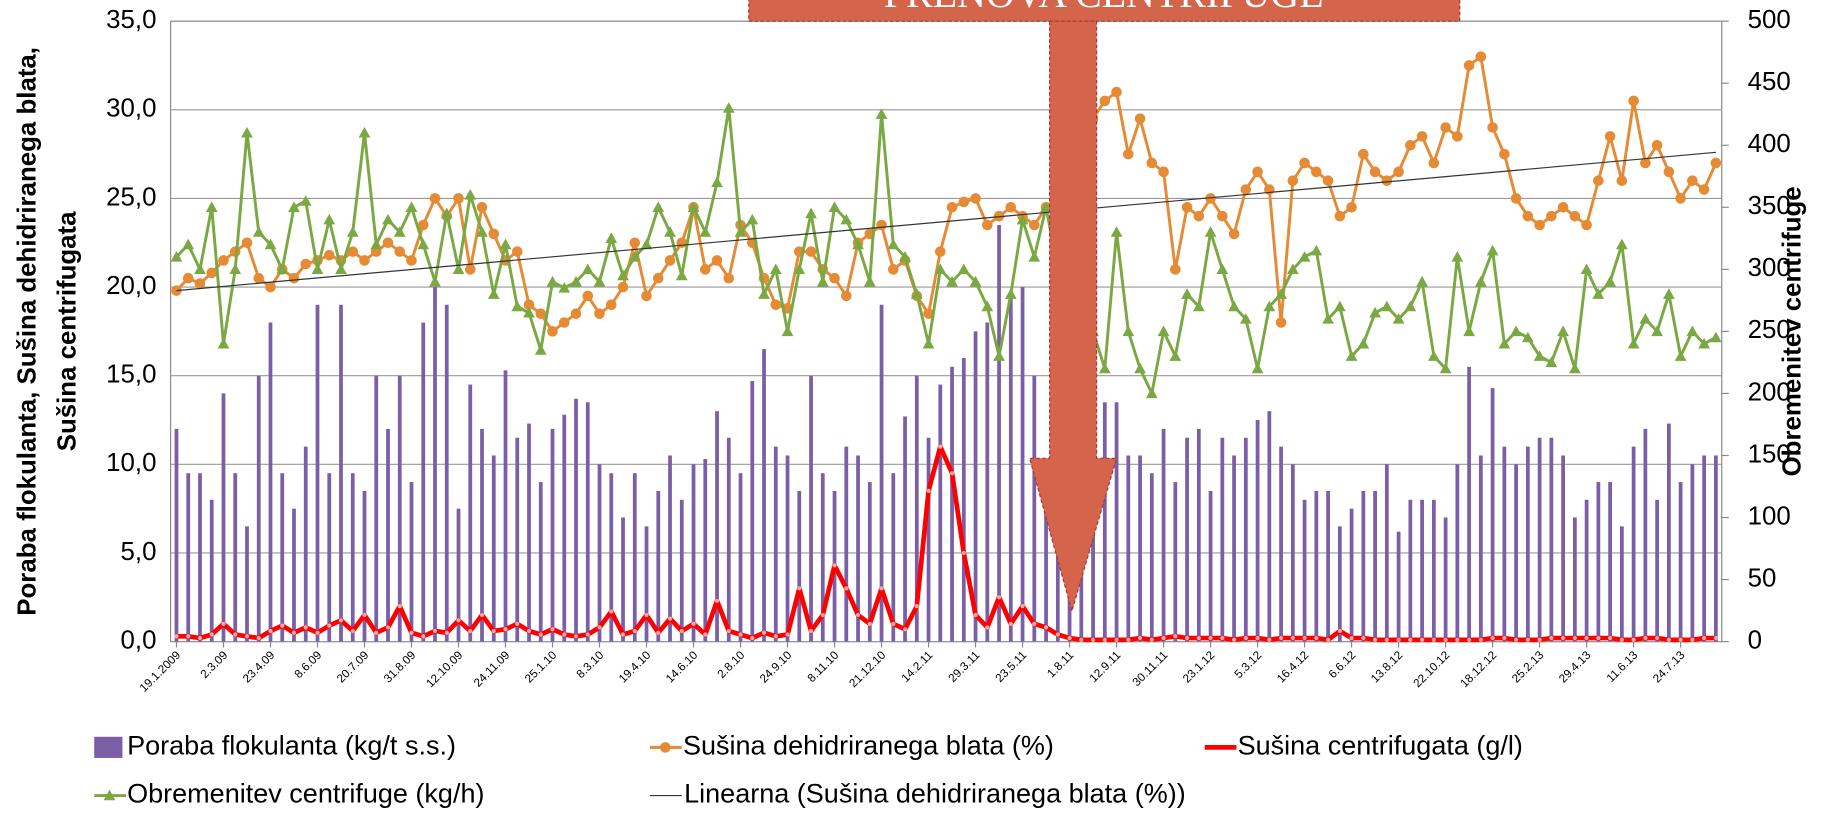 This screenshot has width=1843, height=817. What do you see at coordinates (131, 463) in the screenshot?
I see `y-tick-label: 10,0` at bounding box center [131, 463].